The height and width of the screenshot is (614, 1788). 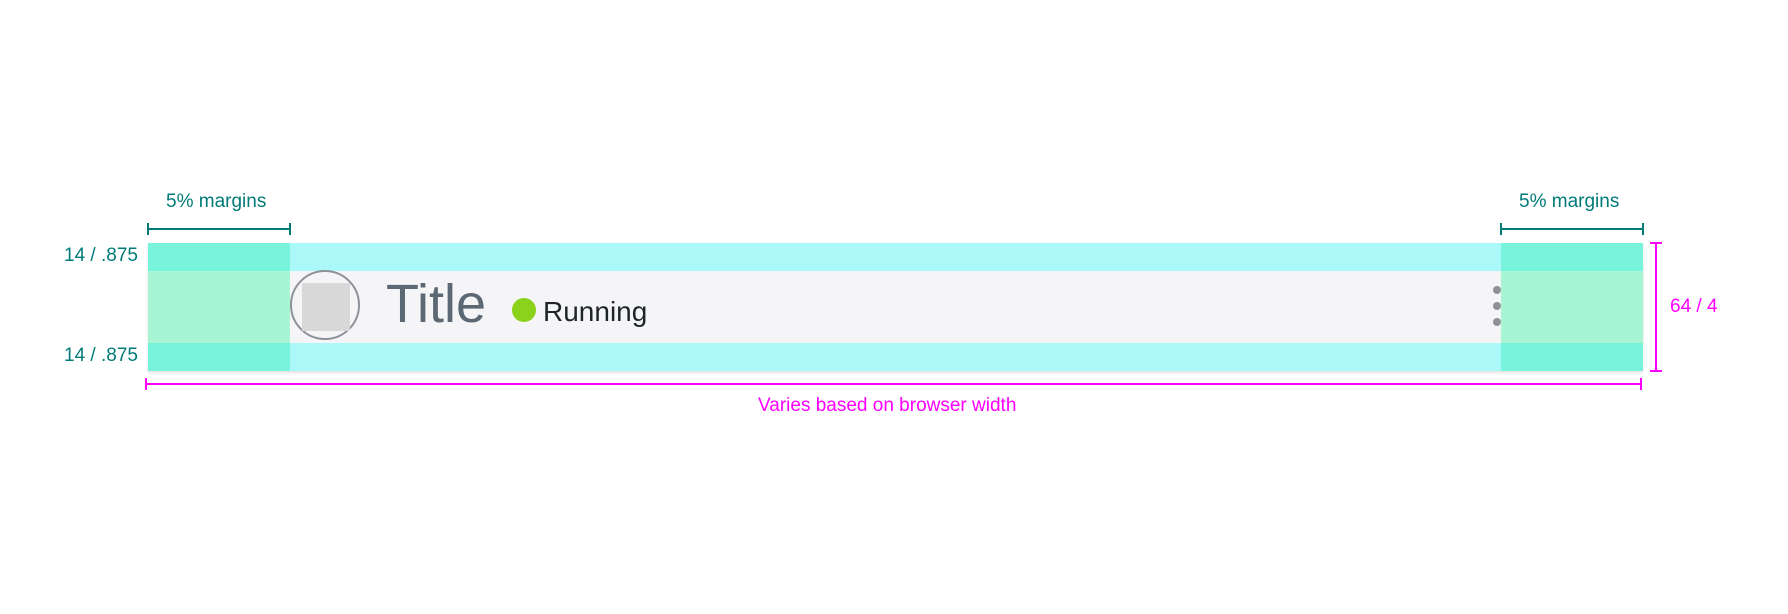 I want to click on left-margin-zone, so click(x=219, y=307).